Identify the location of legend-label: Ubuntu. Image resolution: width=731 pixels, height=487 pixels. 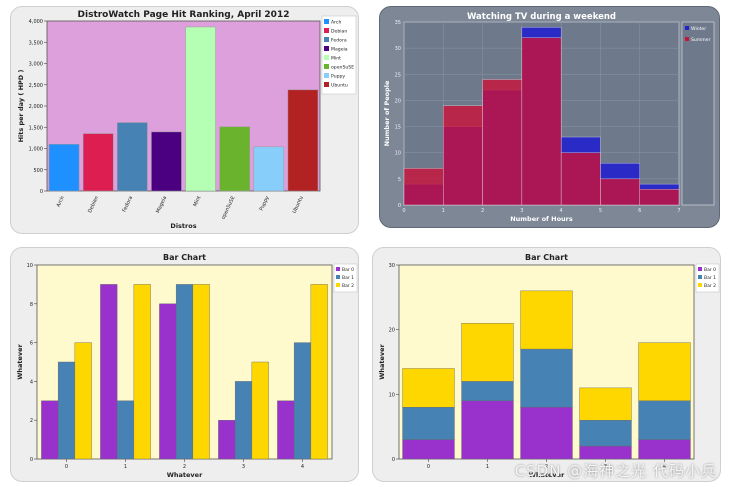
(339, 86).